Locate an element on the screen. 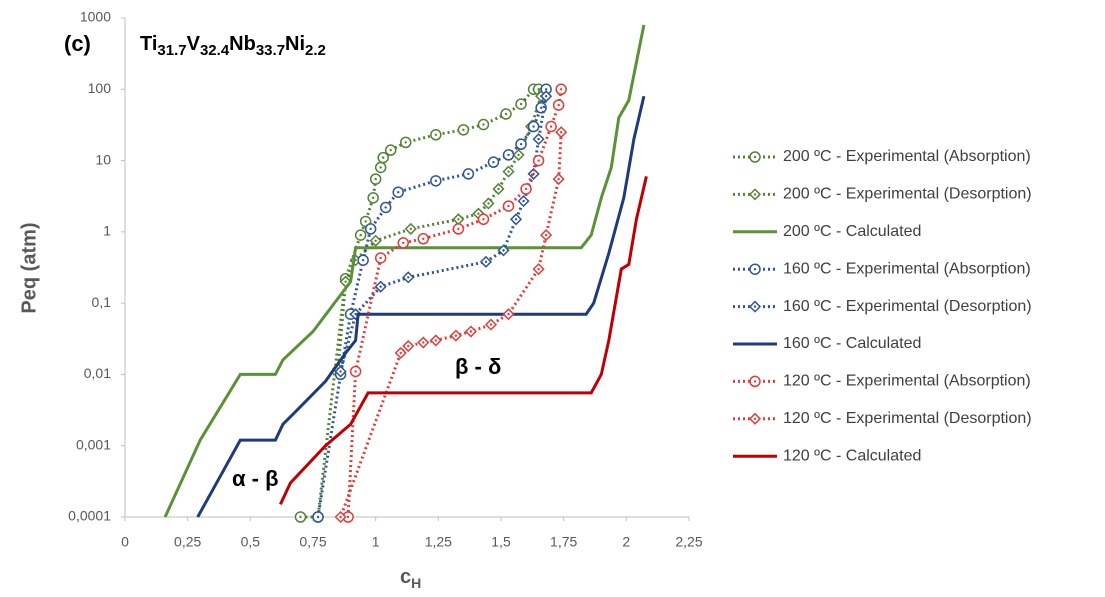 The image size is (1105, 597). y-tick-label: 0,001 is located at coordinates (93, 444).